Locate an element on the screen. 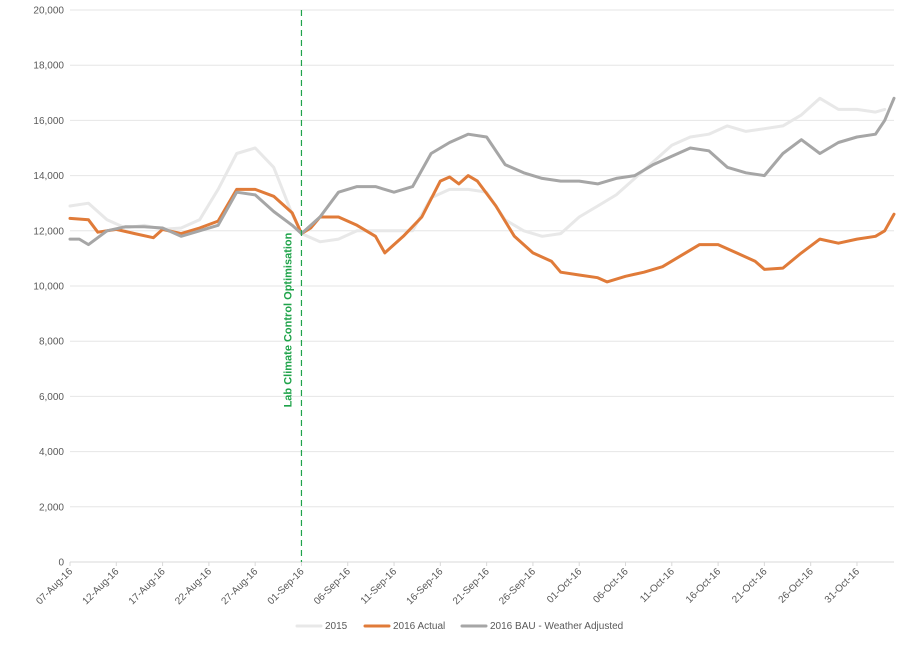 The image size is (902, 649). annotation: Lab Climate Control Optimisation is located at coordinates (292, 286).